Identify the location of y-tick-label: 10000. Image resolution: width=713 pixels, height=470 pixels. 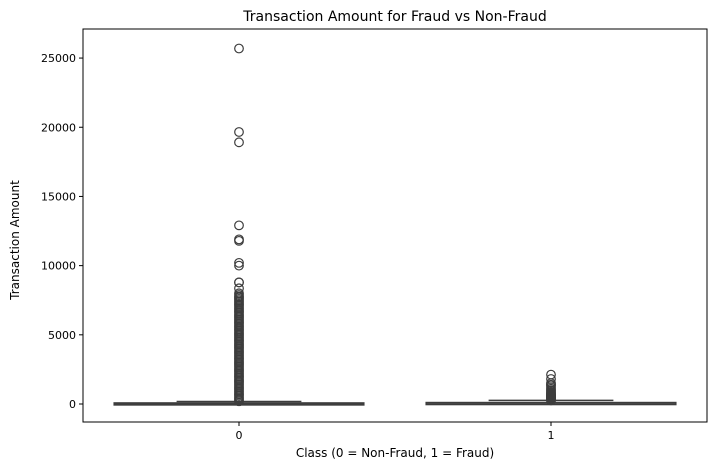
(58, 266).